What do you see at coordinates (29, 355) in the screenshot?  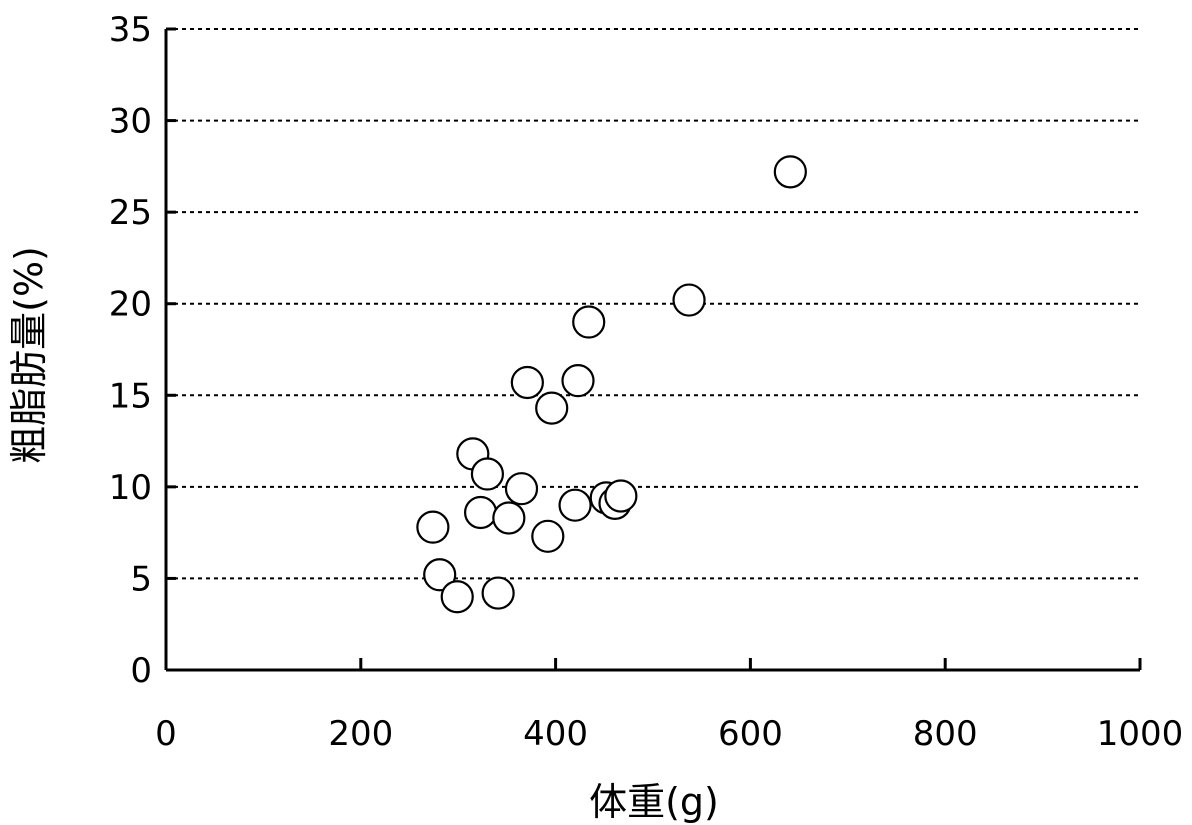 I see `y-axis-title: 粗脂肪量(%)` at bounding box center [29, 355].